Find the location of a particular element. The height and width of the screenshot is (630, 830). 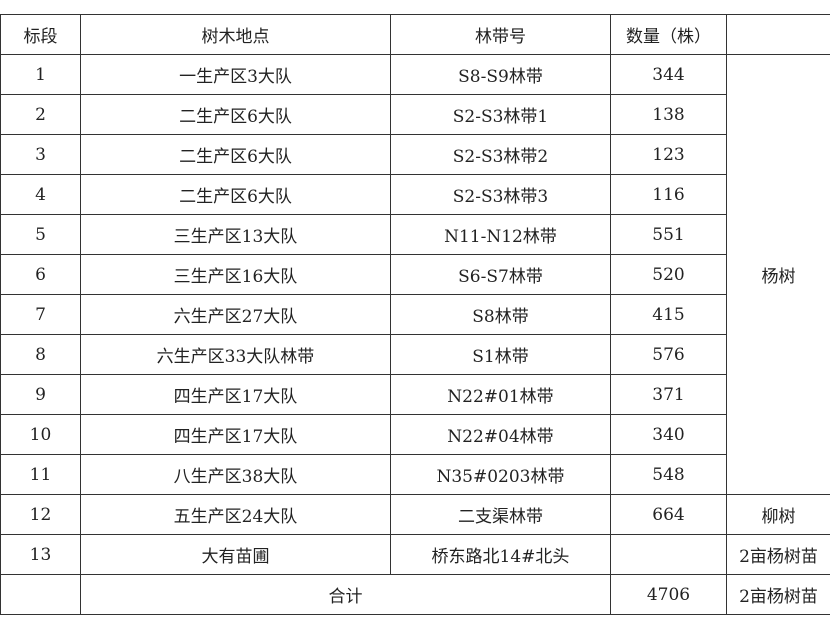

count-cell: 340 is located at coordinates (668, 434).